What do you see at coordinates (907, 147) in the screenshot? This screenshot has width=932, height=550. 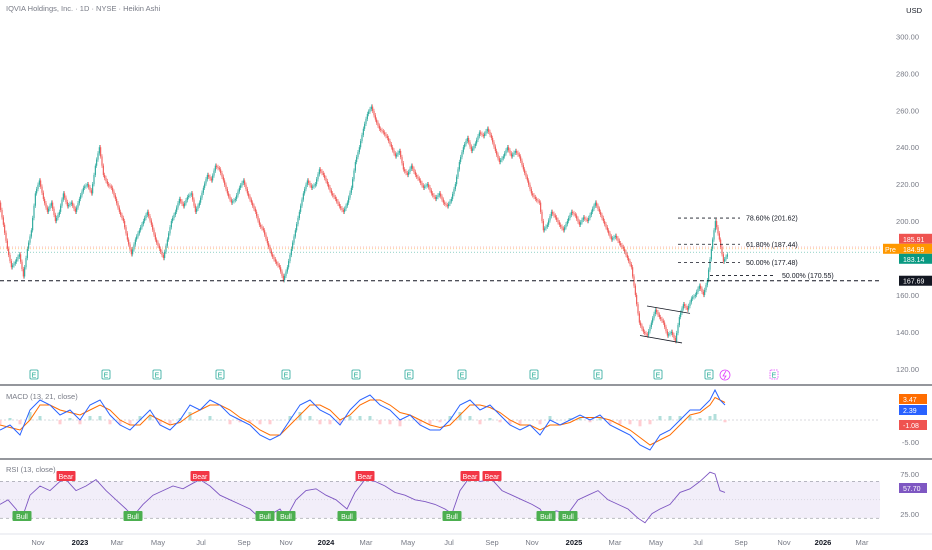 I see `price-axis-tick: 240.00` at bounding box center [907, 147].